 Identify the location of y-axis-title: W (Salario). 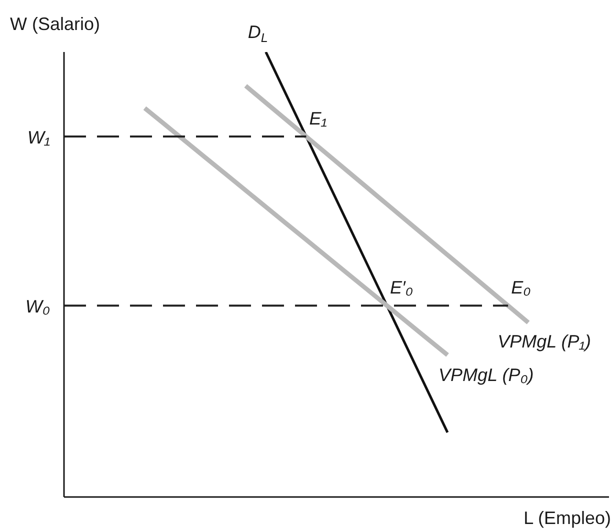
(55, 24).